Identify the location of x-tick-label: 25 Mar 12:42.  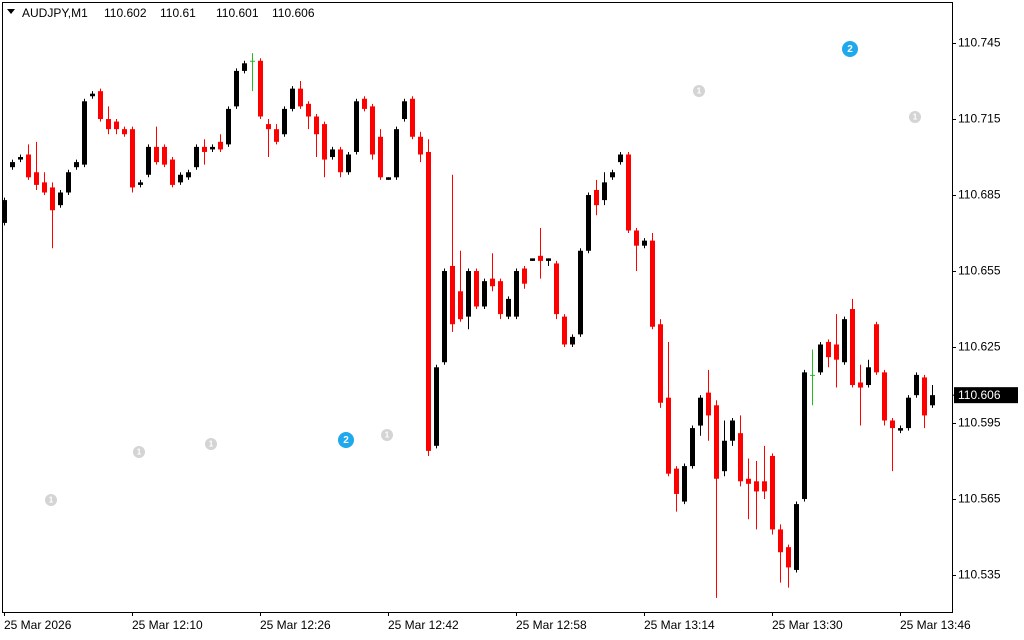
(423, 625).